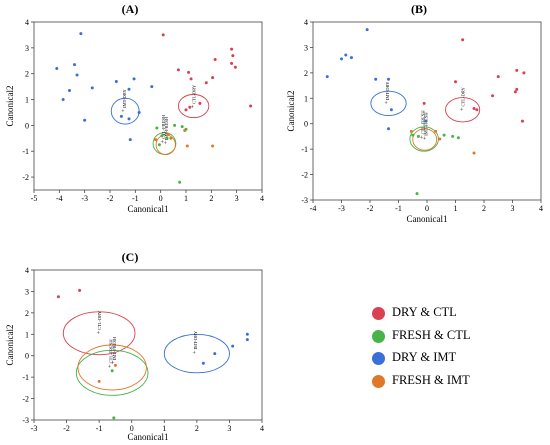 This screenshot has height=445, width=550. I want to click on panel-b-x-axis-label: Canonical1, so click(427, 219).